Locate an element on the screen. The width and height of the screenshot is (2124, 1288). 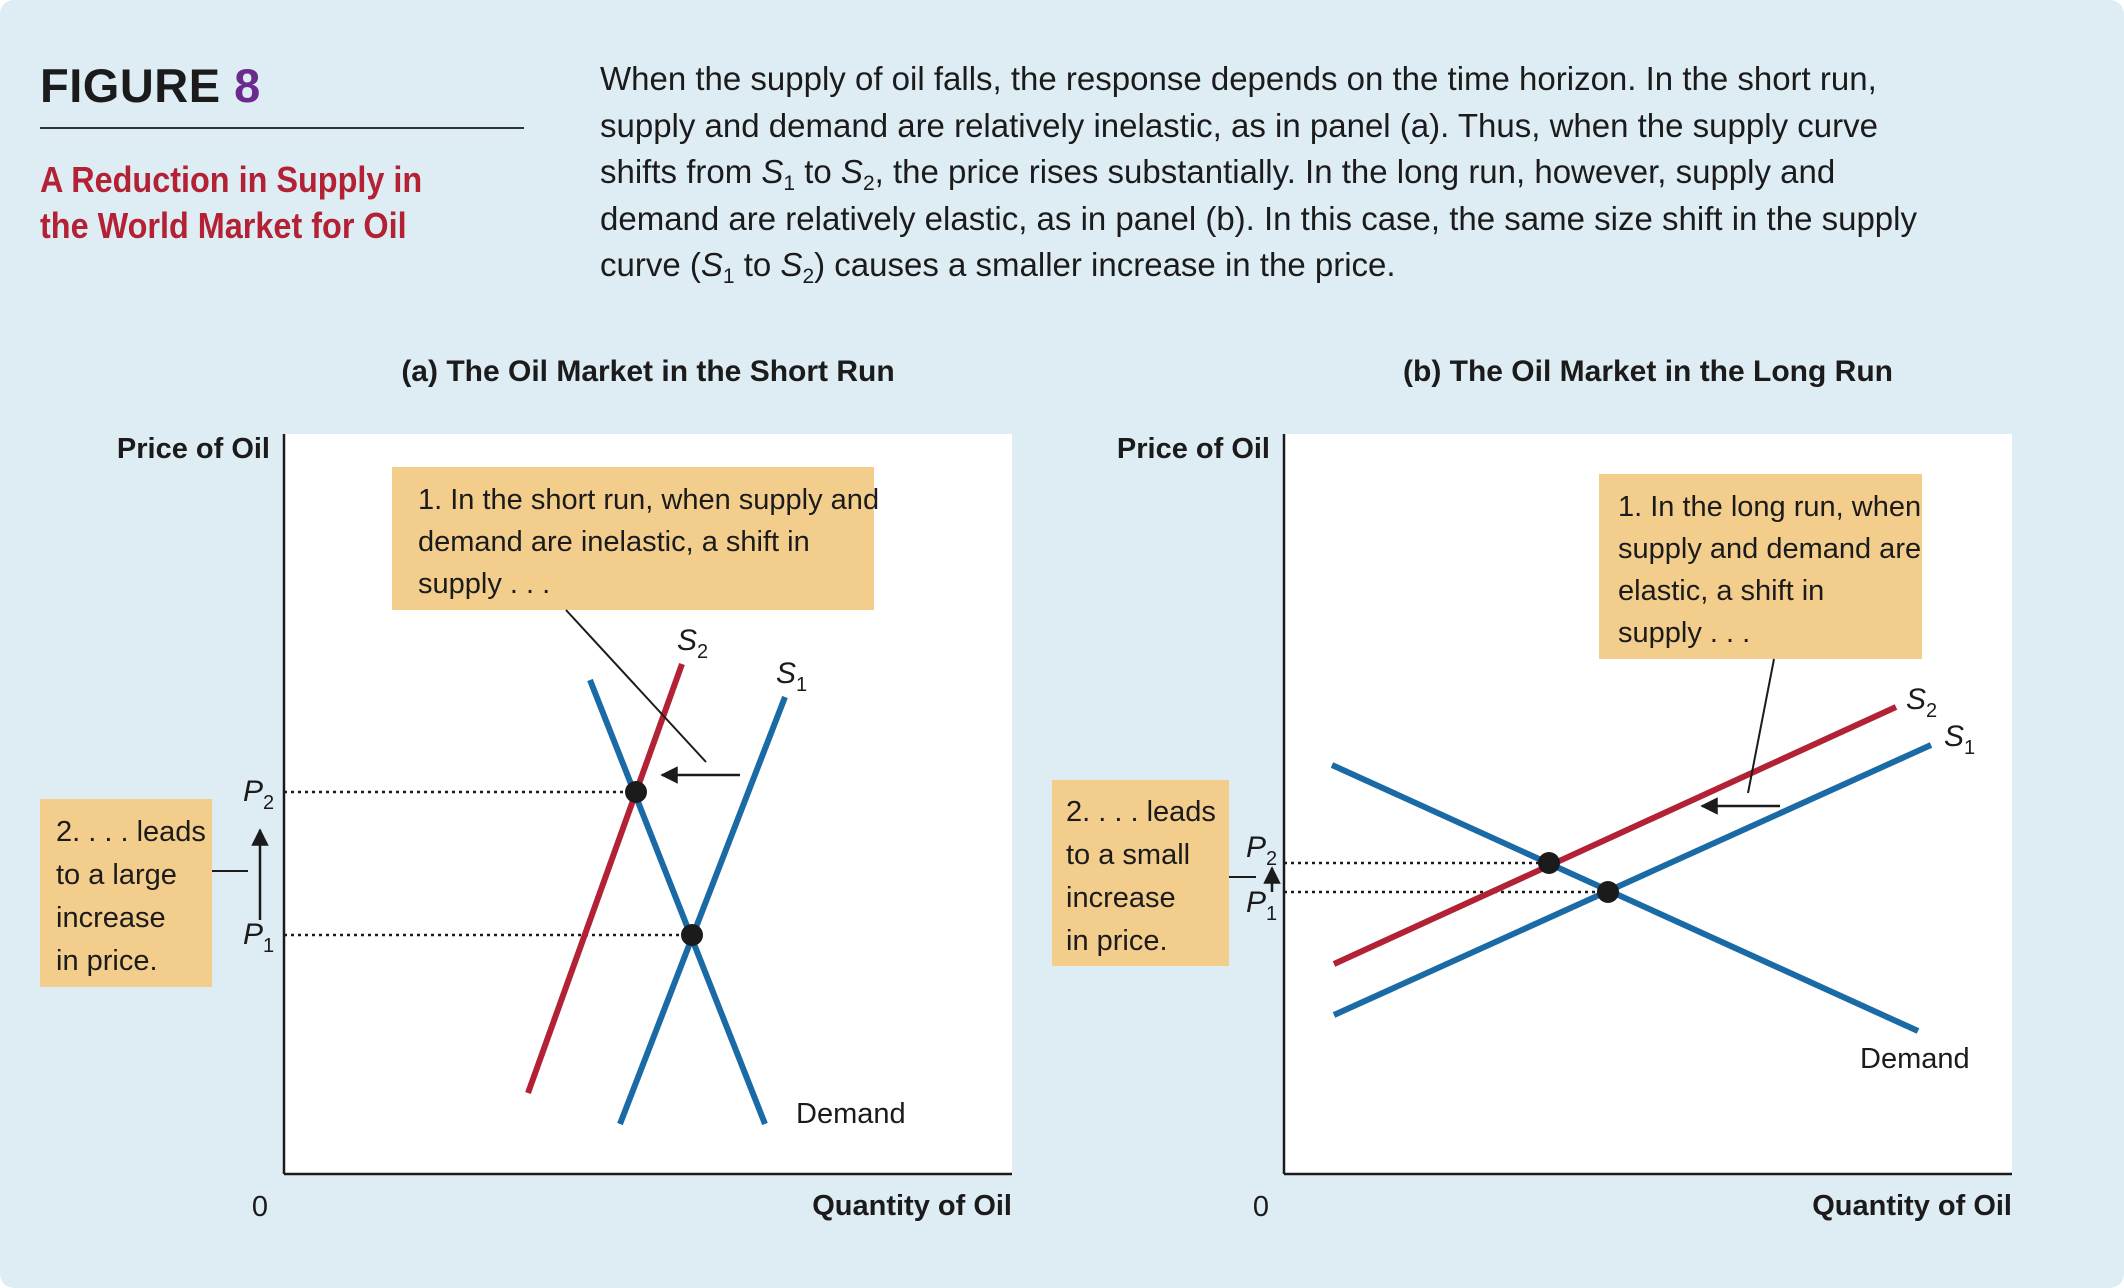
panel-b-s2-curve is located at coordinates (1615, 835).